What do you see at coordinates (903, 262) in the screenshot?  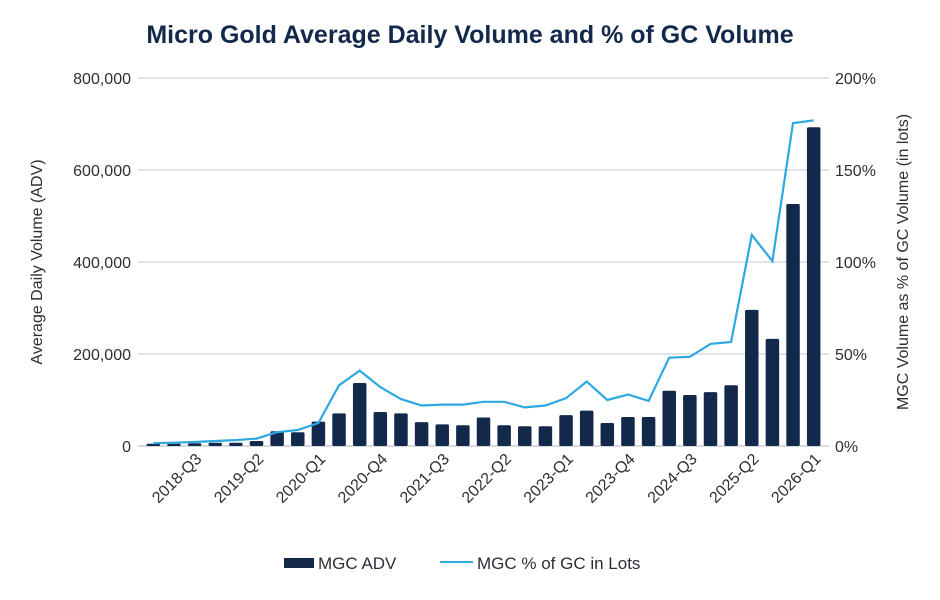 I see `y2-axis-title: MGC Volume as % of GC Volume (in lots)` at bounding box center [903, 262].